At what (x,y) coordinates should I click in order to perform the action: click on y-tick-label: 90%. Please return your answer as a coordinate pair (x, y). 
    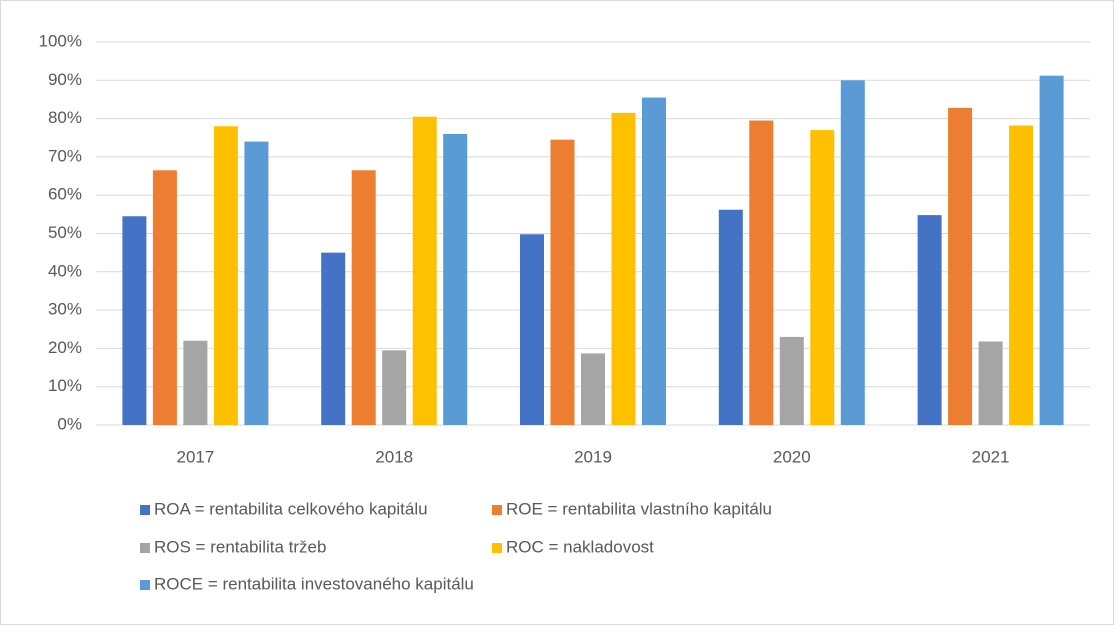
    Looking at the image, I should click on (65, 79).